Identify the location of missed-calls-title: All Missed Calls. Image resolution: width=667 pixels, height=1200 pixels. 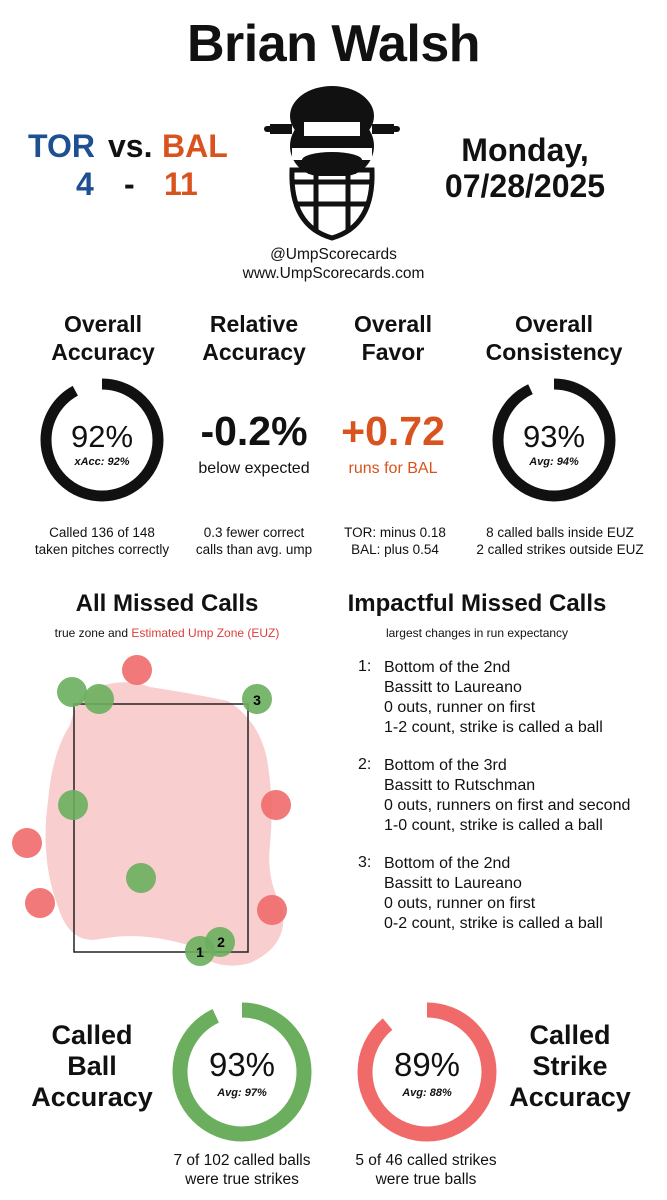
(167, 603).